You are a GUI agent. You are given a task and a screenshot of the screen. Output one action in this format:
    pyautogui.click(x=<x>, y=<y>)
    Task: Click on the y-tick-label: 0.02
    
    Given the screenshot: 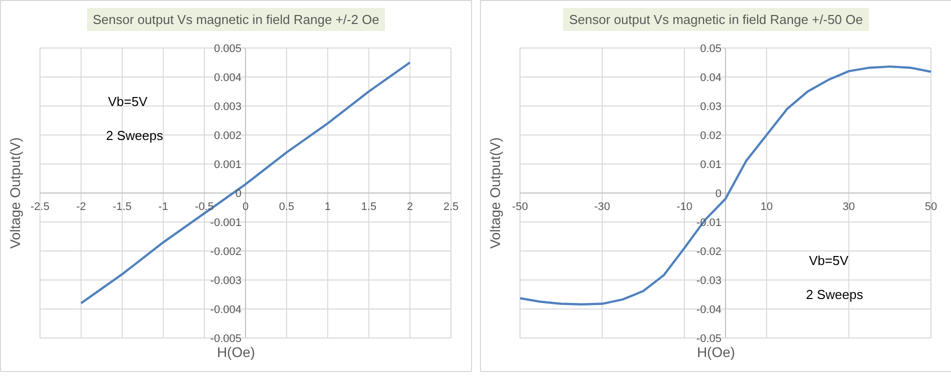 What is the action you would take?
    pyautogui.click(x=711, y=136)
    